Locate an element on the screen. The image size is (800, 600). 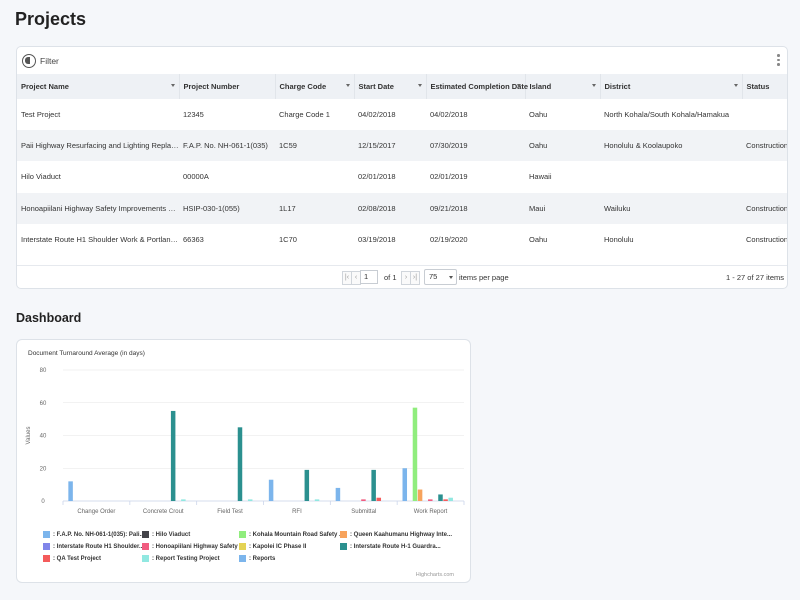
table-cell: Charge Code 1 is located at coordinates (304, 115).